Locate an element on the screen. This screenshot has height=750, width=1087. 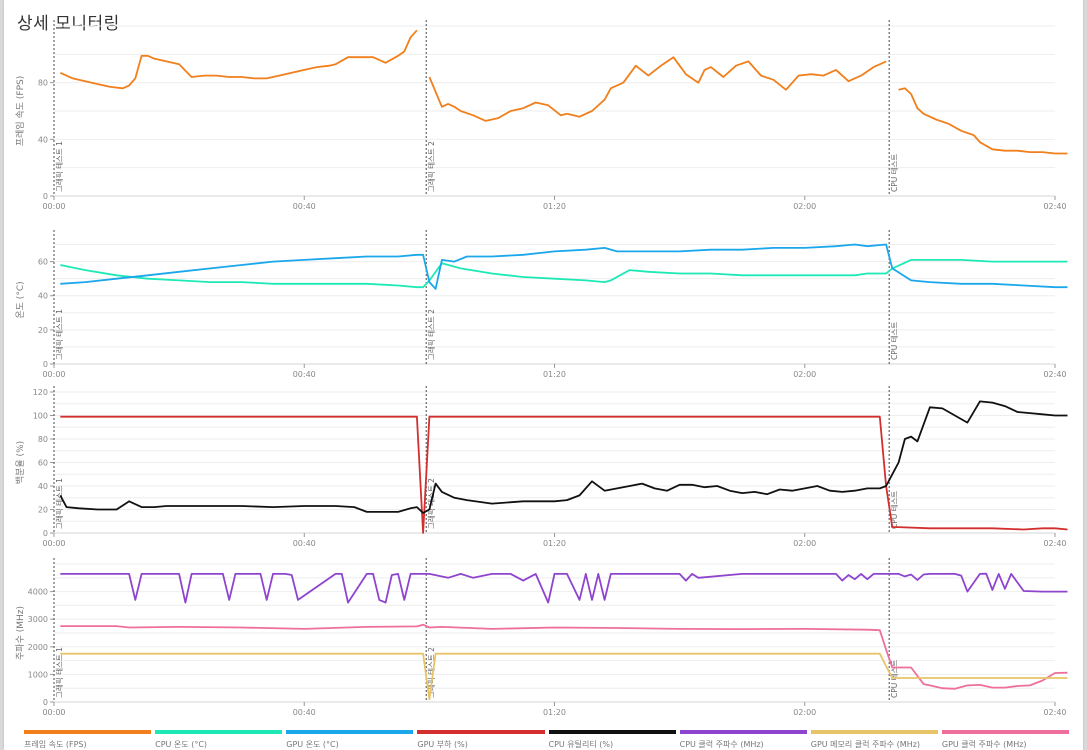
legend-item: CPU 유틸리티 (%) is located at coordinates (612, 740).